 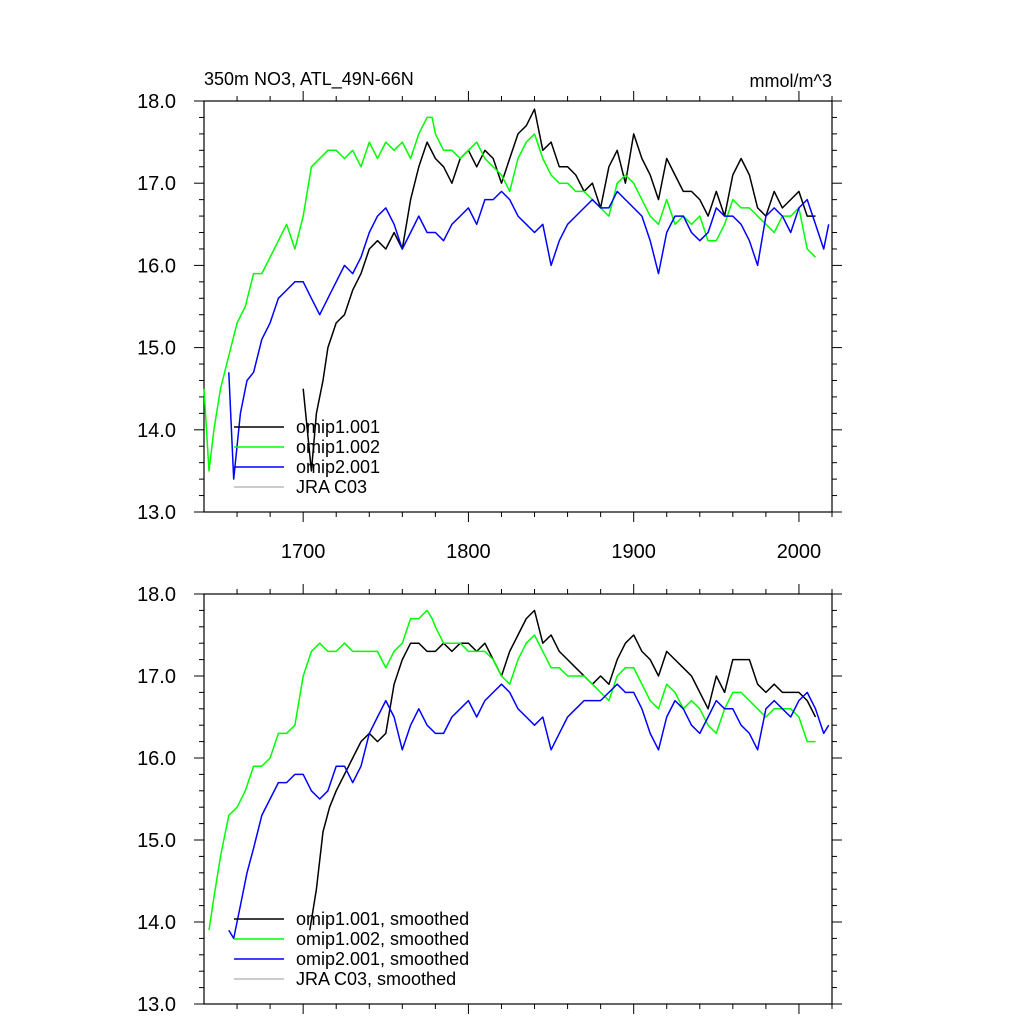 I want to click on x-tick-label: 1700, so click(x=303, y=552).